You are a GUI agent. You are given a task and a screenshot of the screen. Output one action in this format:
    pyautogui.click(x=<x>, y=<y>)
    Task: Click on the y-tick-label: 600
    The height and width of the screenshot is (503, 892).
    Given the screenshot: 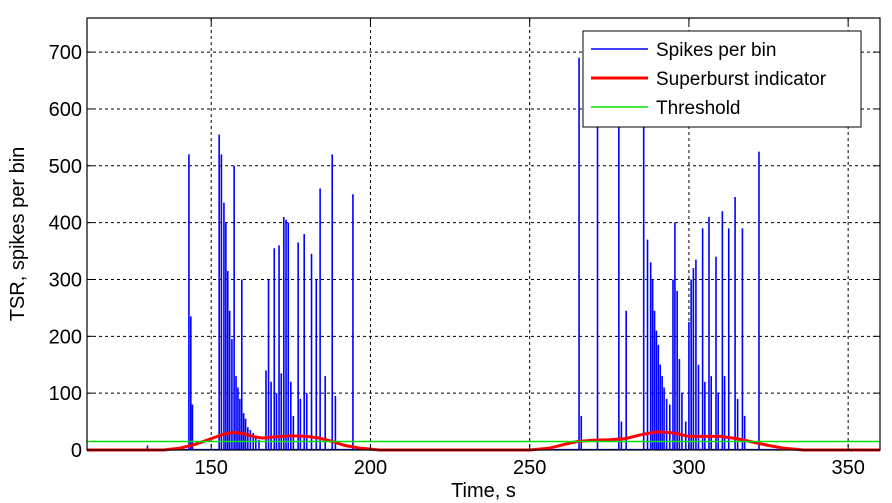 What is the action you would take?
    pyautogui.click(x=65, y=110)
    